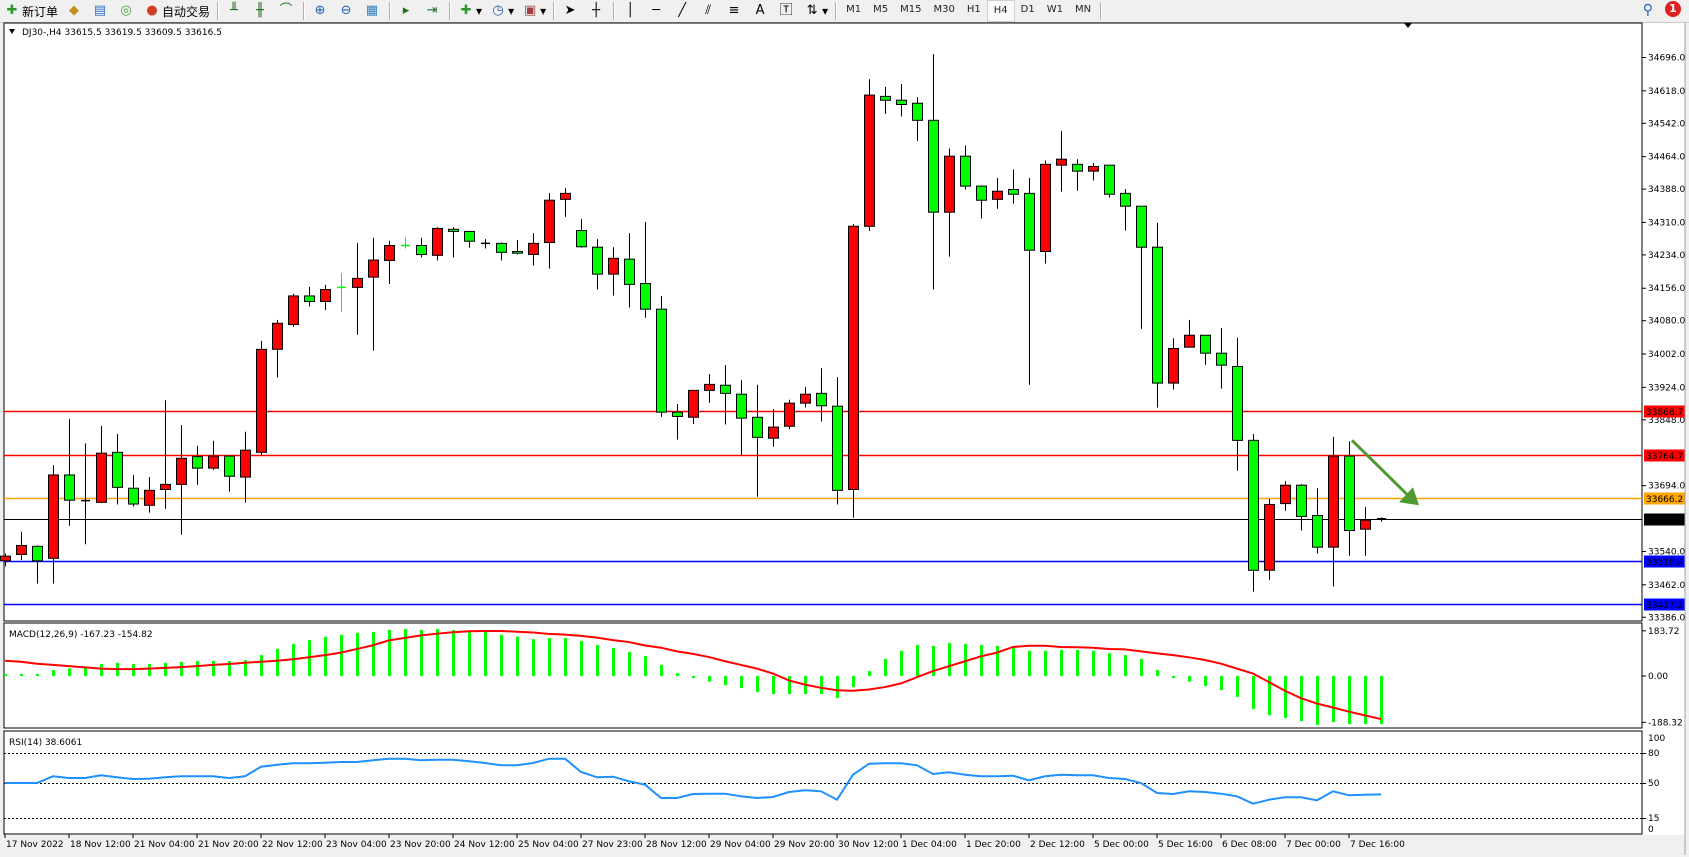 Image resolution: width=1689 pixels, height=857 pixels. Describe the element at coordinates (470, 11) in the screenshot. I see `indicators-button: ✚ ▾` at that location.